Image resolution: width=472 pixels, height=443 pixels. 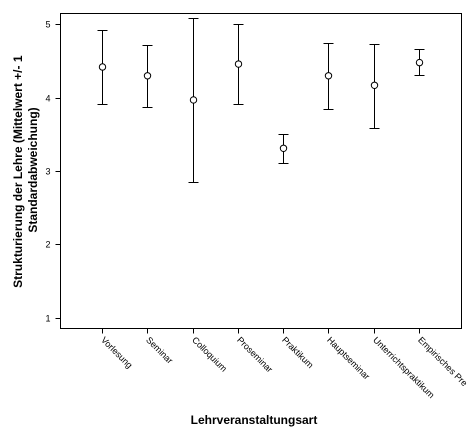 I want to click on x-tick-label: Hauptseminar, so click(x=348, y=358).